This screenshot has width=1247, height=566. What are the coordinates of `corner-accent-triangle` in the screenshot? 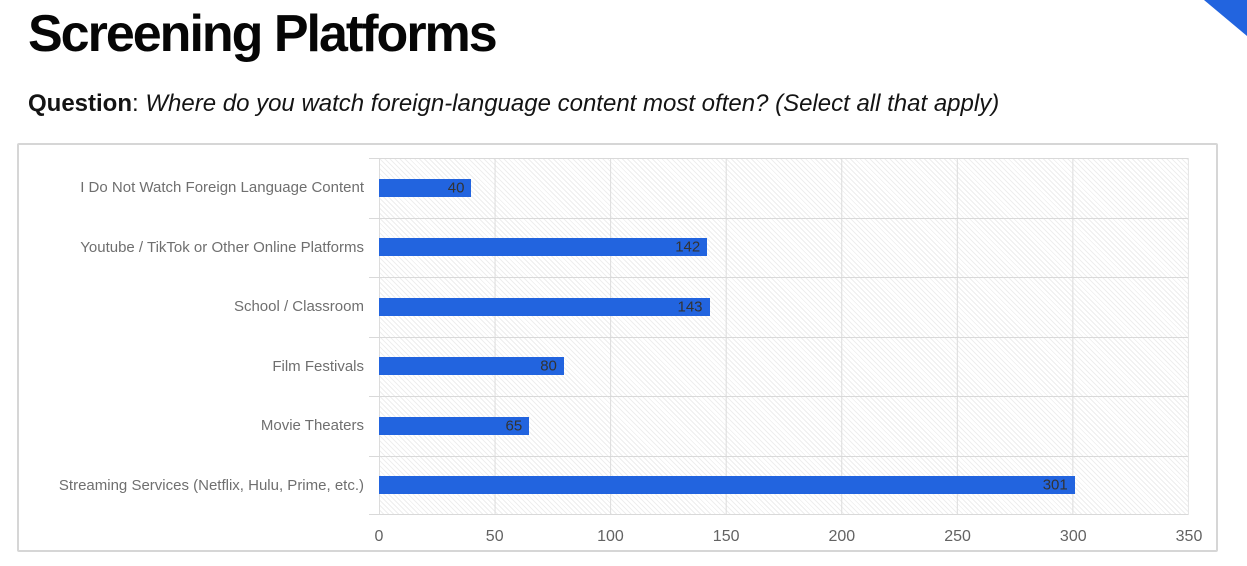 It's located at (1225, 18).